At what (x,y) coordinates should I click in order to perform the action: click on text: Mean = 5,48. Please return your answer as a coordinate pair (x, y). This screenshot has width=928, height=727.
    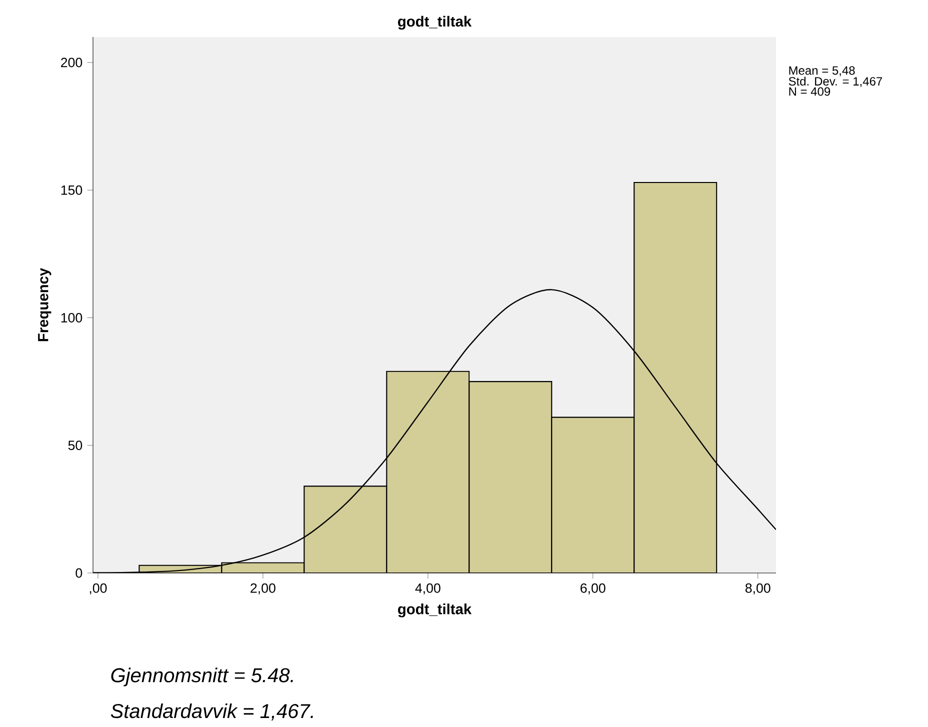
    Looking at the image, I should click on (822, 71).